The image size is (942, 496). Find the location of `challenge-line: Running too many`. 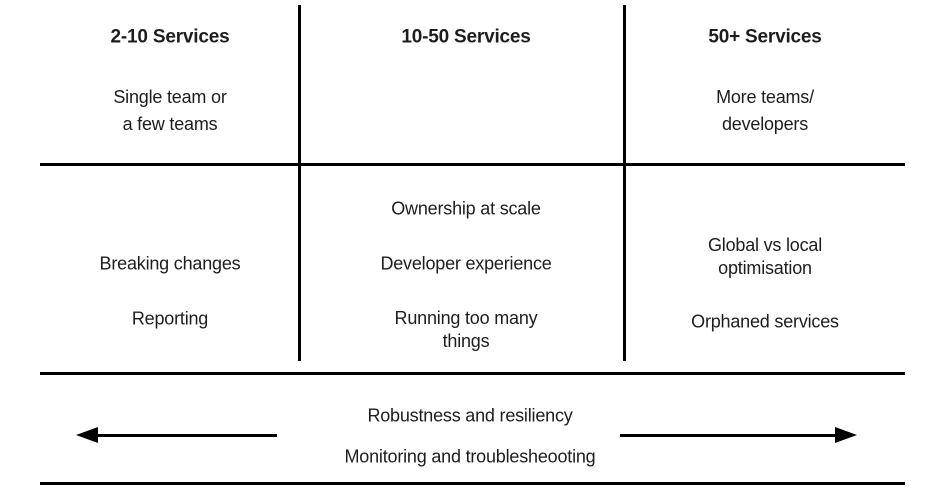

challenge-line: Running too many is located at coordinates (466, 318).